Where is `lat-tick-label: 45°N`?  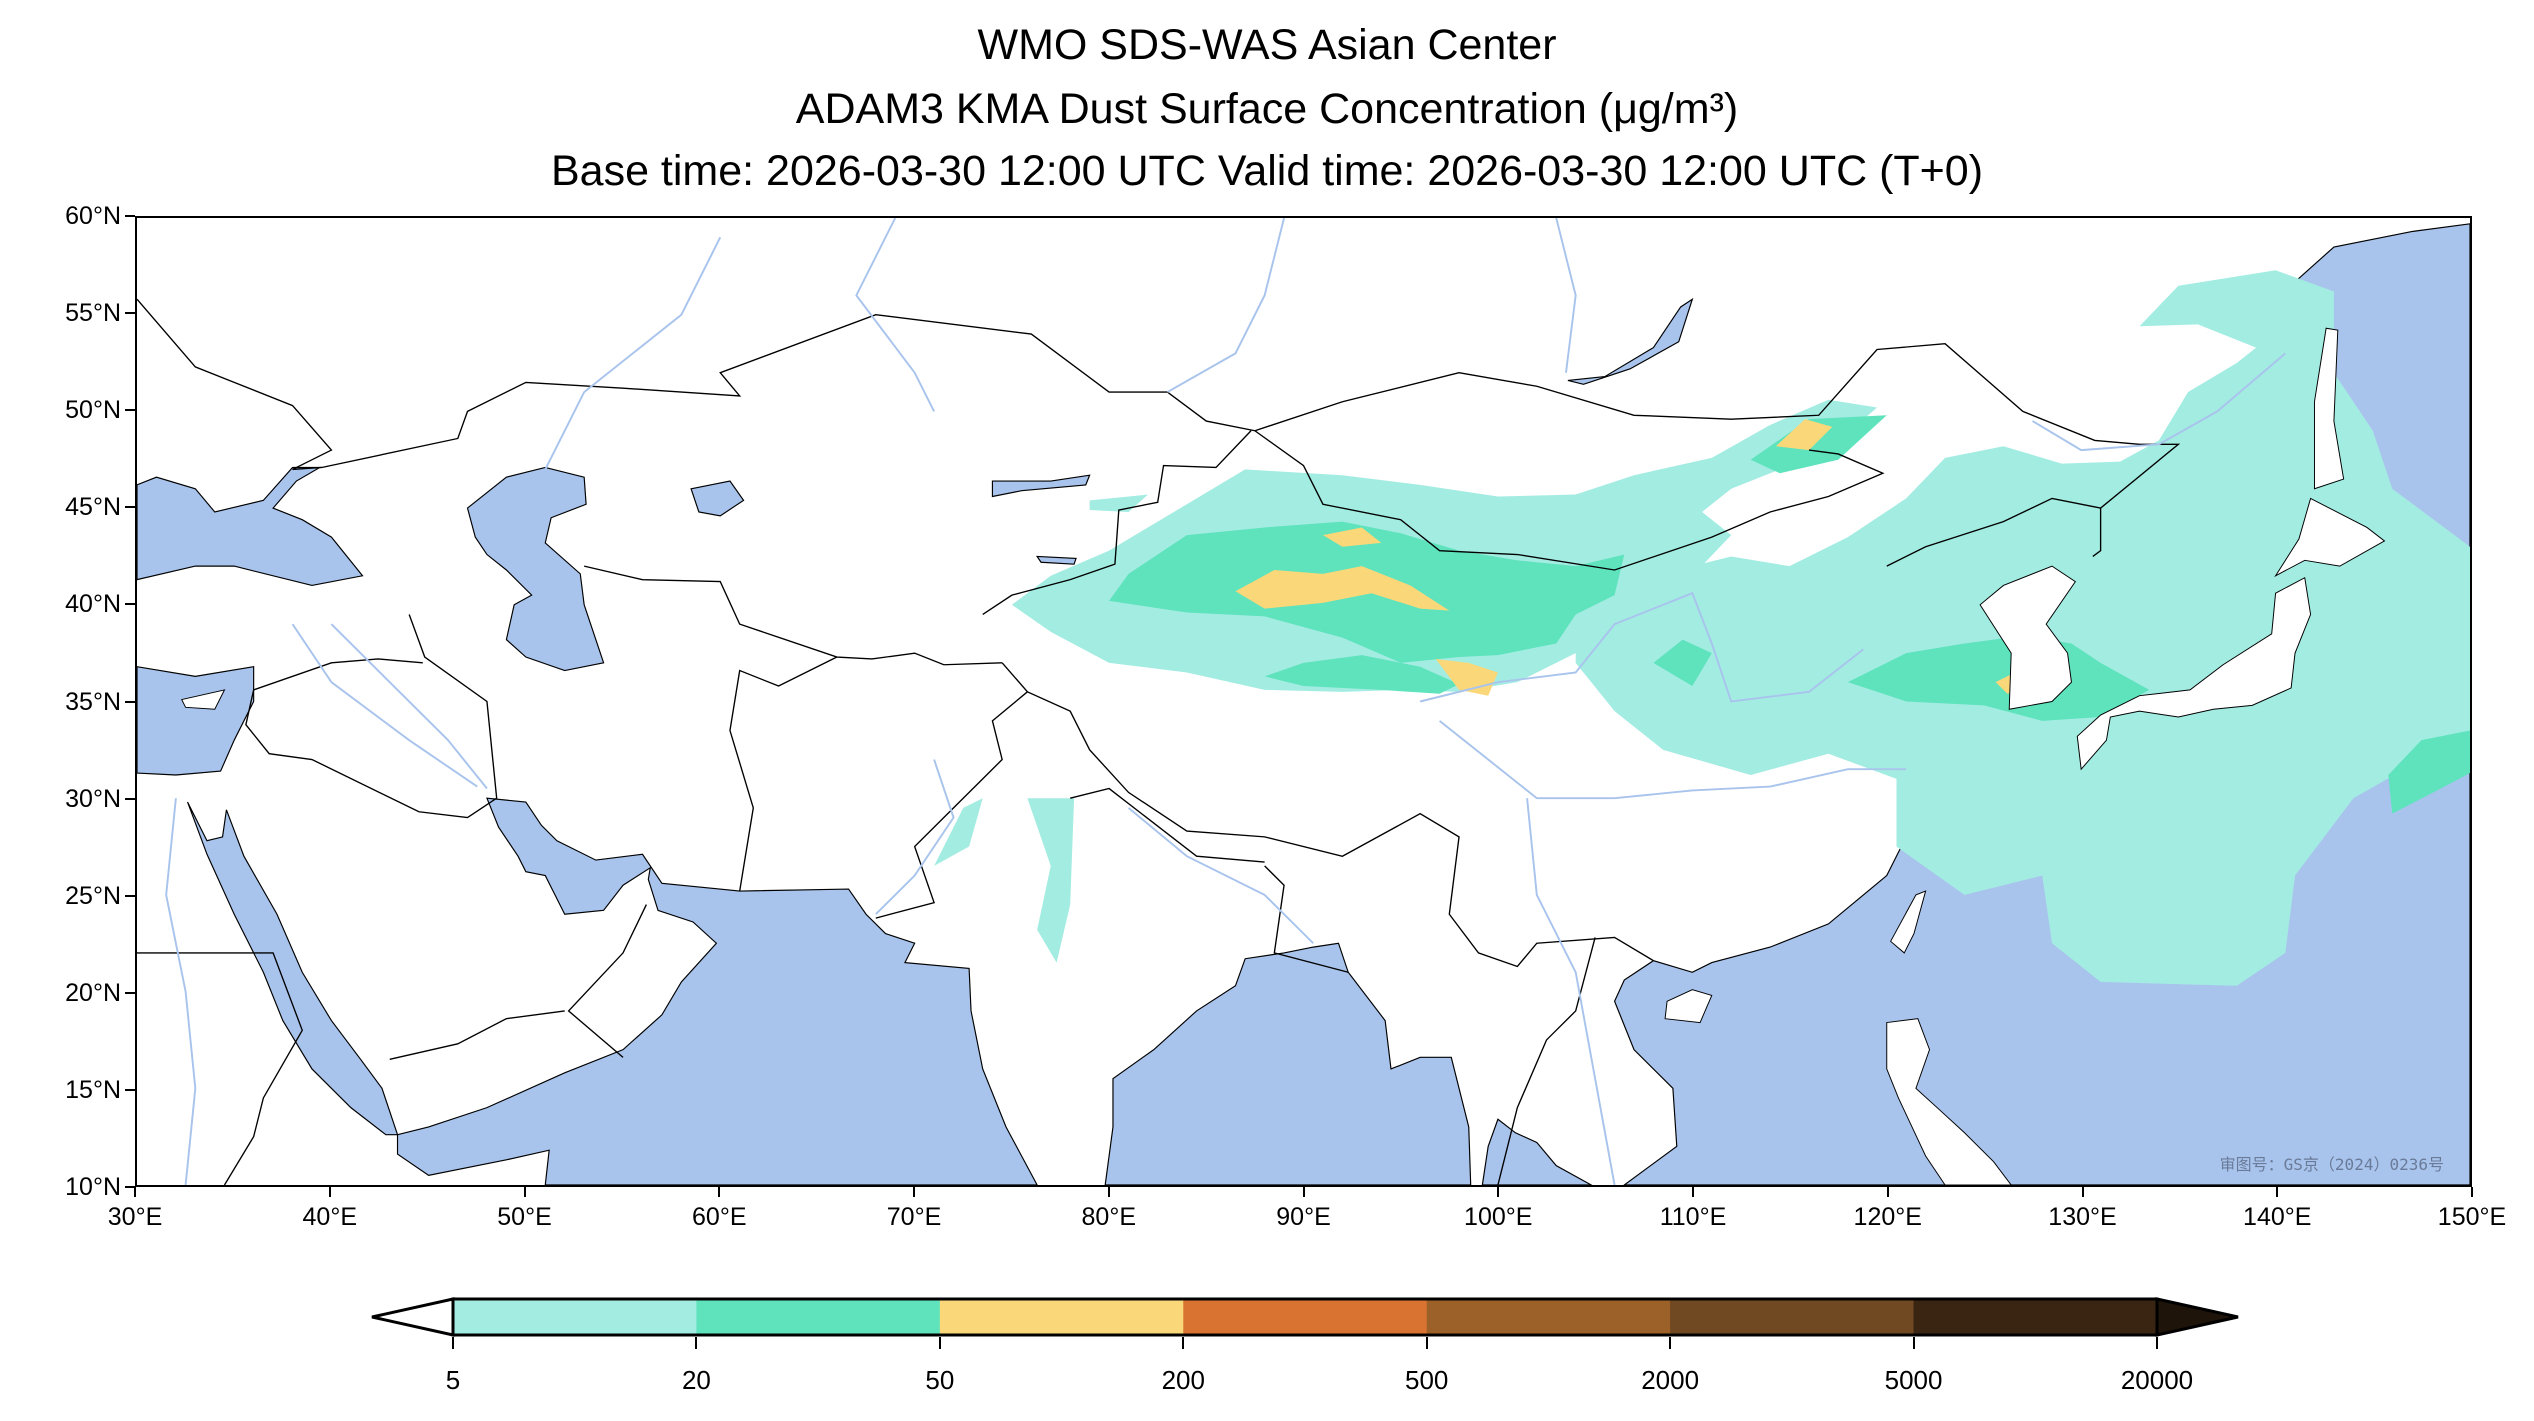
lat-tick-label: 45°N is located at coordinates (93, 507).